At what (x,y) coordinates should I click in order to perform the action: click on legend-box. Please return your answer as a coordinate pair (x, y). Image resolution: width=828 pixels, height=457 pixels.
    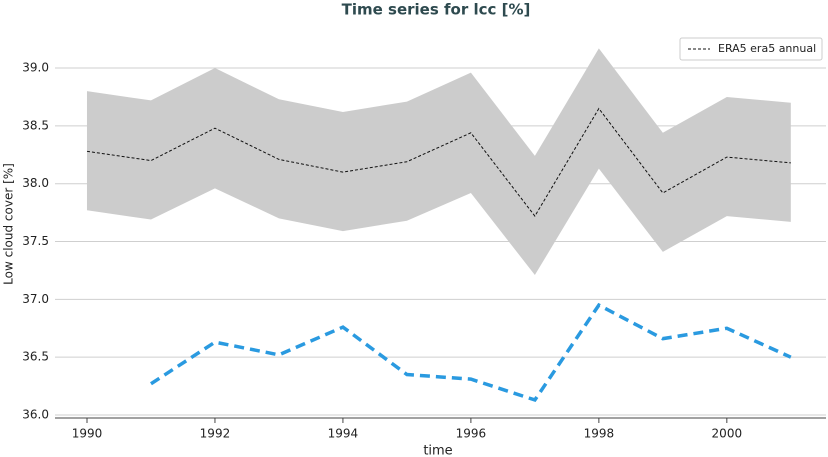
    Looking at the image, I should click on (751, 49).